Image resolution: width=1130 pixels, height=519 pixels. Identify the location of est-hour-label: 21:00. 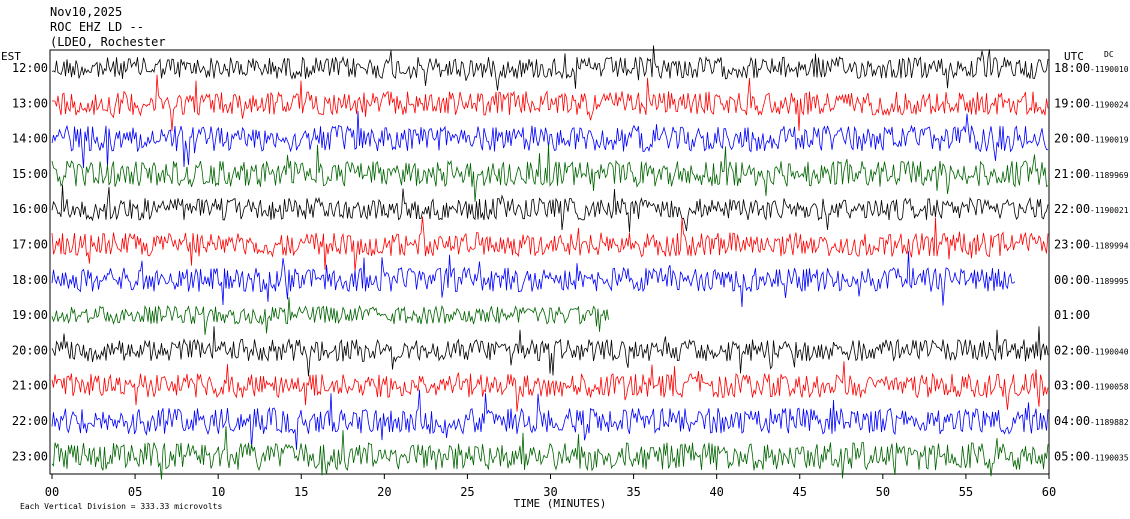
(30, 386).